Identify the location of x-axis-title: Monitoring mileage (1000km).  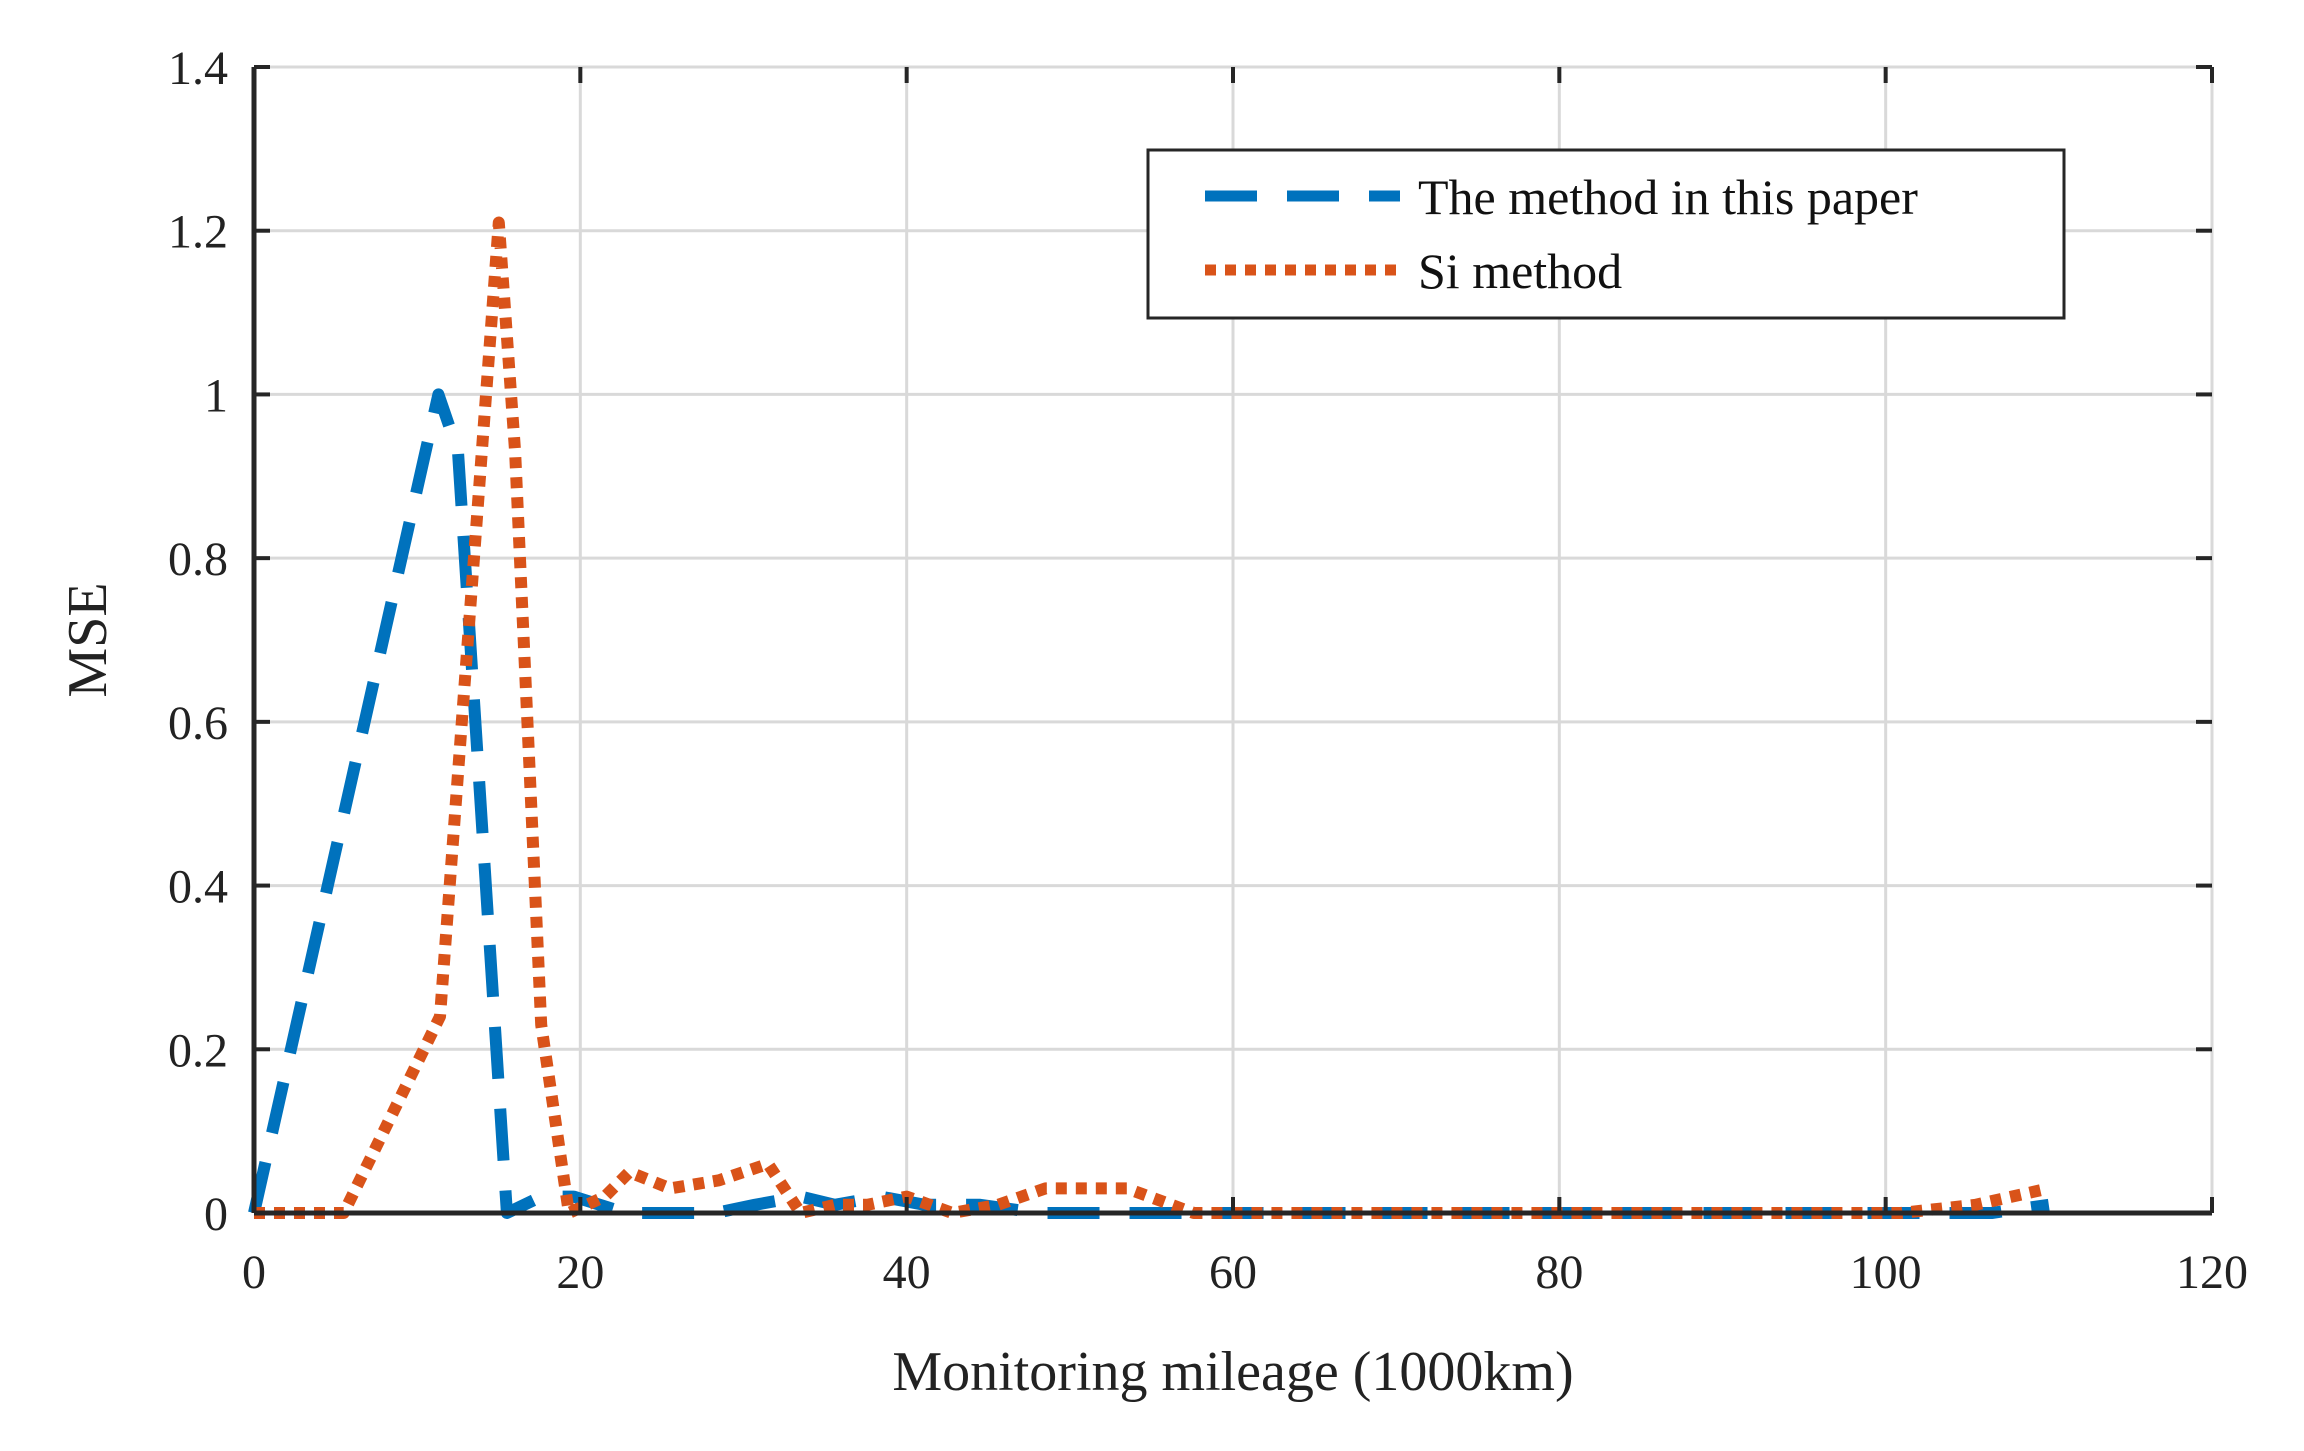
(1232, 1372).